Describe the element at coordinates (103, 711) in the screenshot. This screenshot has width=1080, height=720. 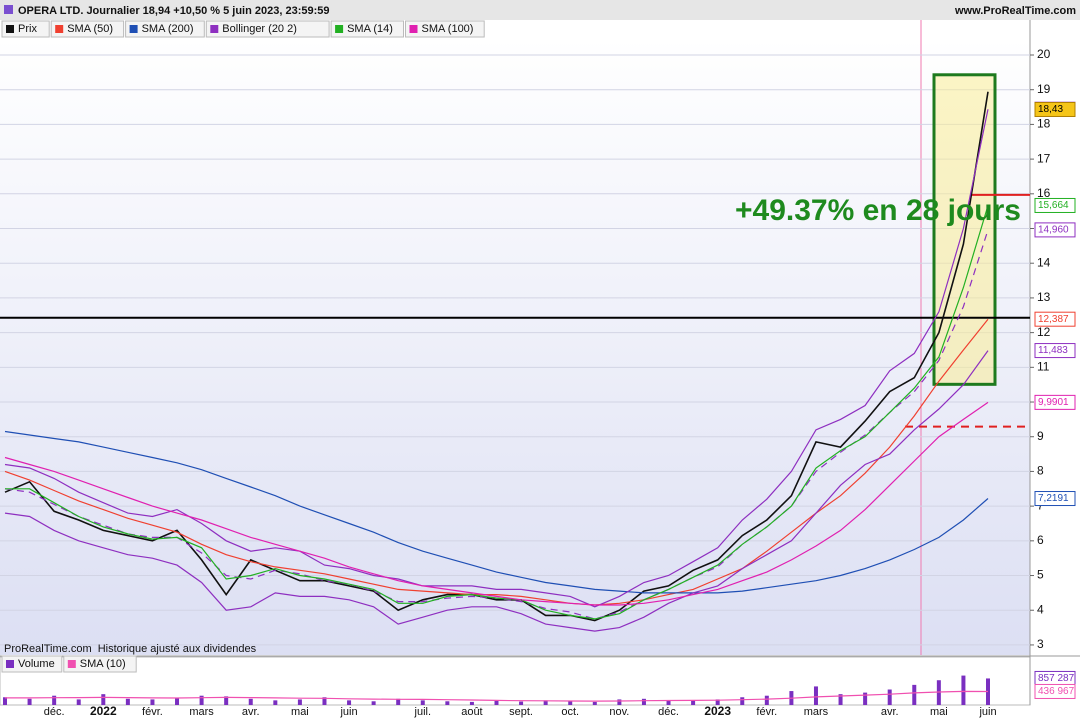
I see `x-tick-label: 2022` at that location.